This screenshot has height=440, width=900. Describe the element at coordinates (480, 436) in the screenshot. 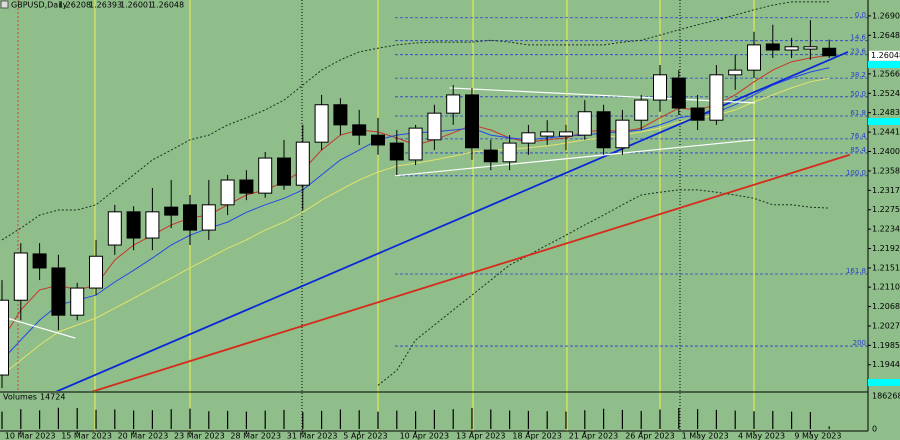

I see `x-tick-label: 13 Apr 2023` at that location.